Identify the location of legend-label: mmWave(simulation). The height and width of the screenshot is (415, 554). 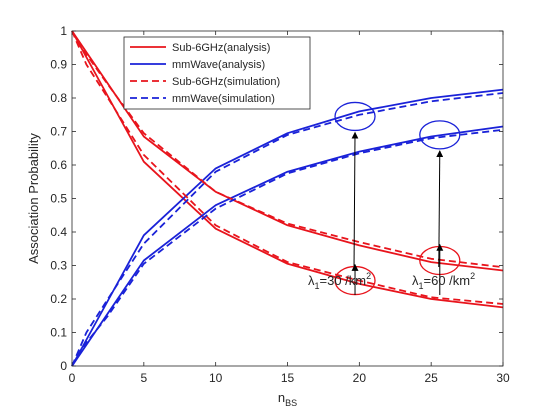
(223, 99).